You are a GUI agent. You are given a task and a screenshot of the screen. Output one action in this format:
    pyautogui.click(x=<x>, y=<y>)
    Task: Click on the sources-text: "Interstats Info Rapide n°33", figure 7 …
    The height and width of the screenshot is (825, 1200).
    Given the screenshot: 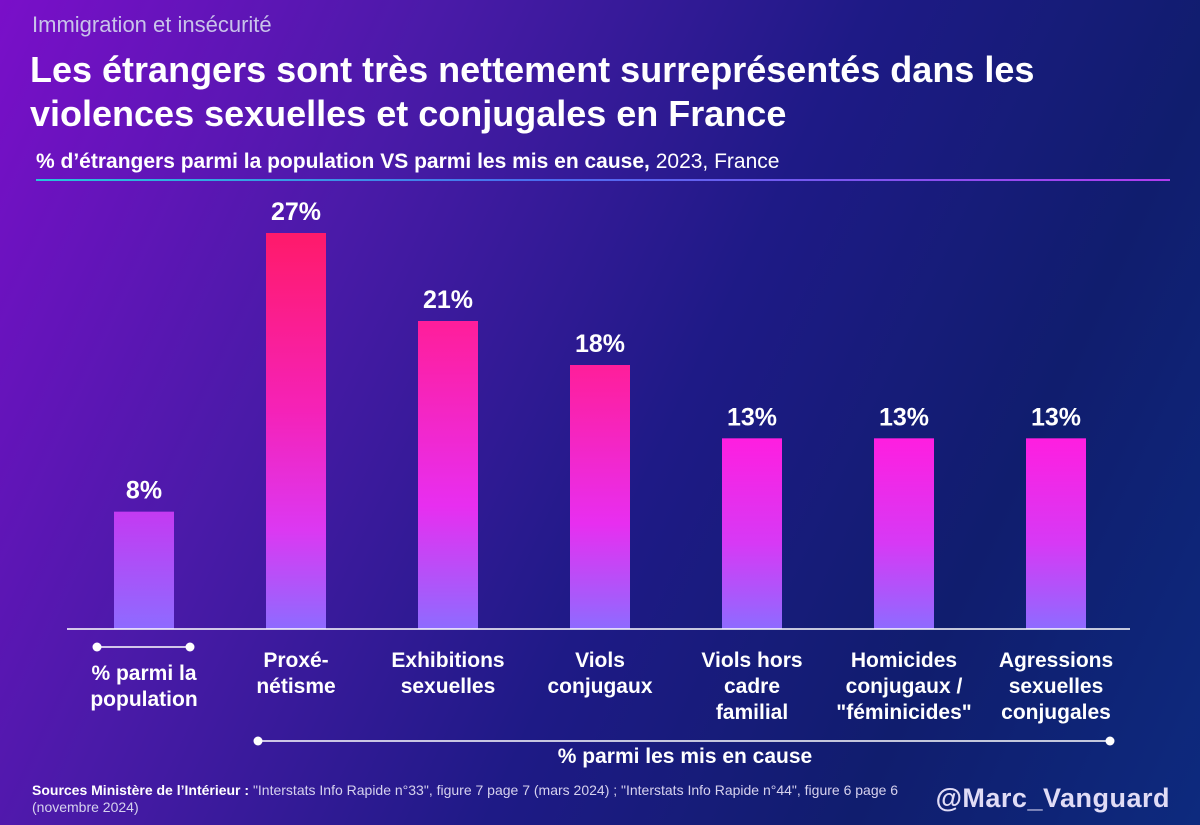 What is the action you would take?
    pyautogui.click(x=465, y=798)
    